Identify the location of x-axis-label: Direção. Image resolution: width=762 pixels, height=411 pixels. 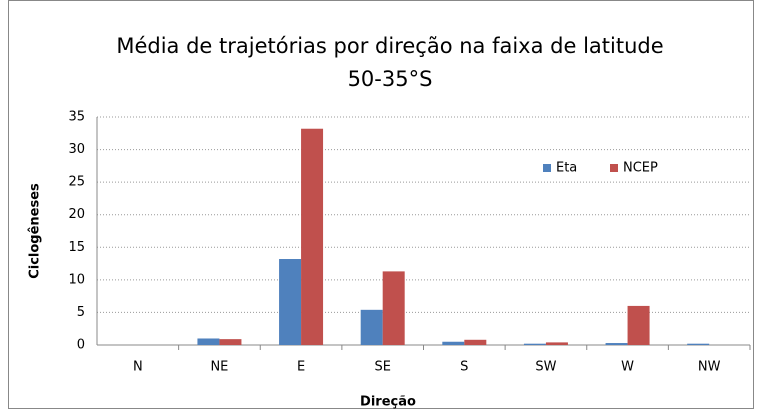
(388, 402).